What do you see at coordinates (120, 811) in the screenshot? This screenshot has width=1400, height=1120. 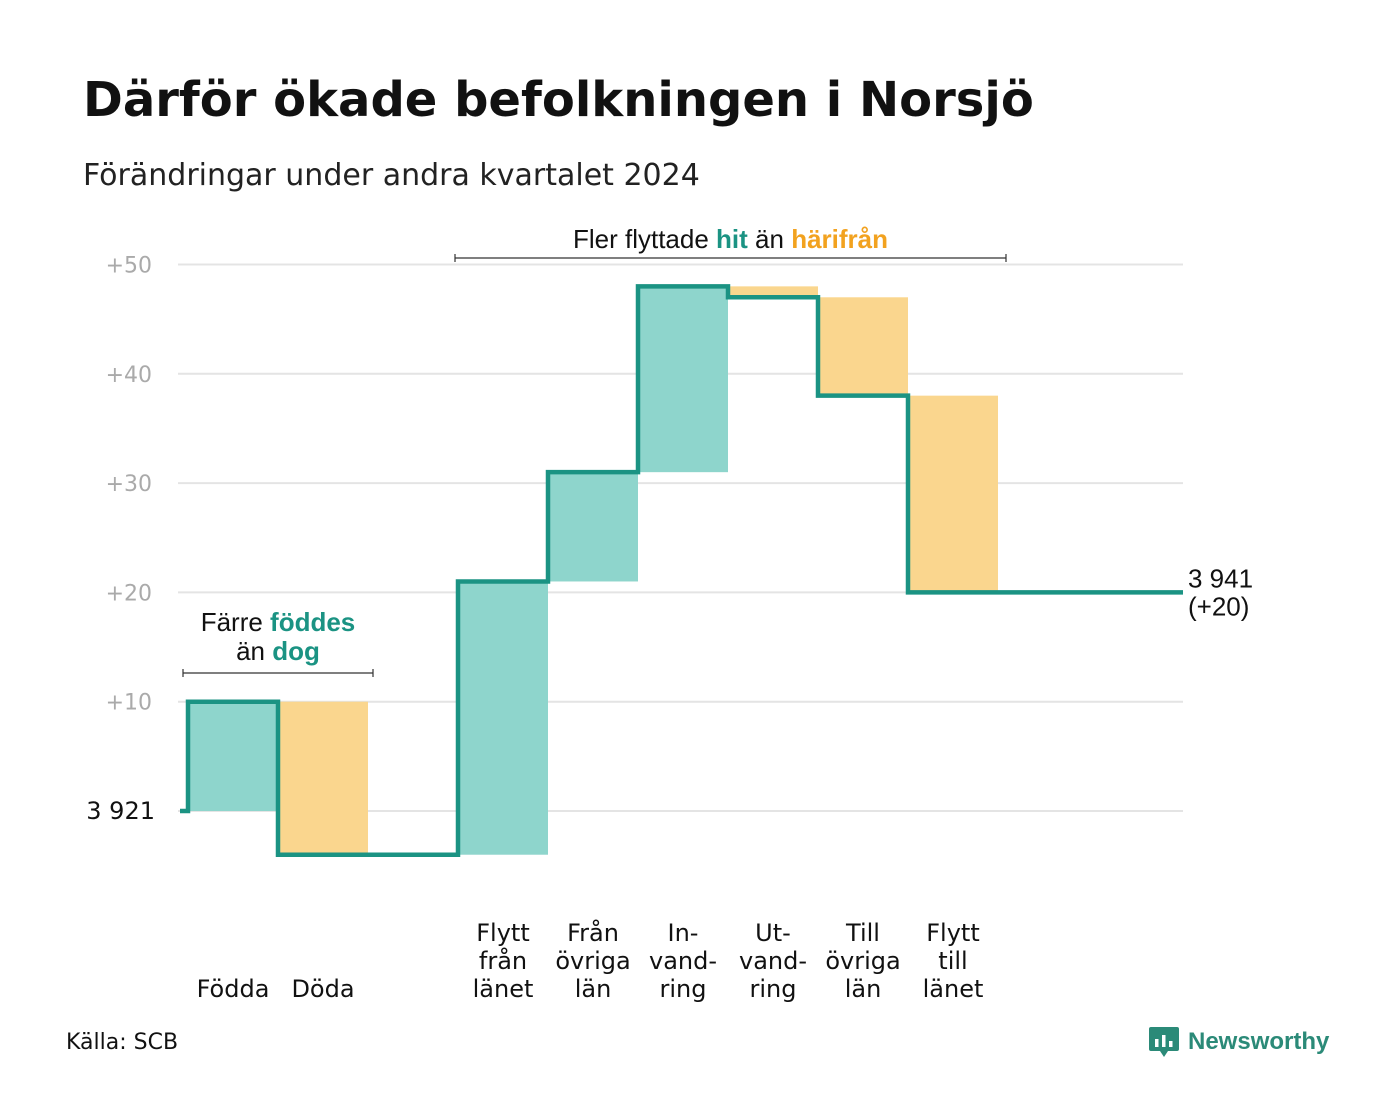 I see `base-value-label: 3 921` at bounding box center [120, 811].